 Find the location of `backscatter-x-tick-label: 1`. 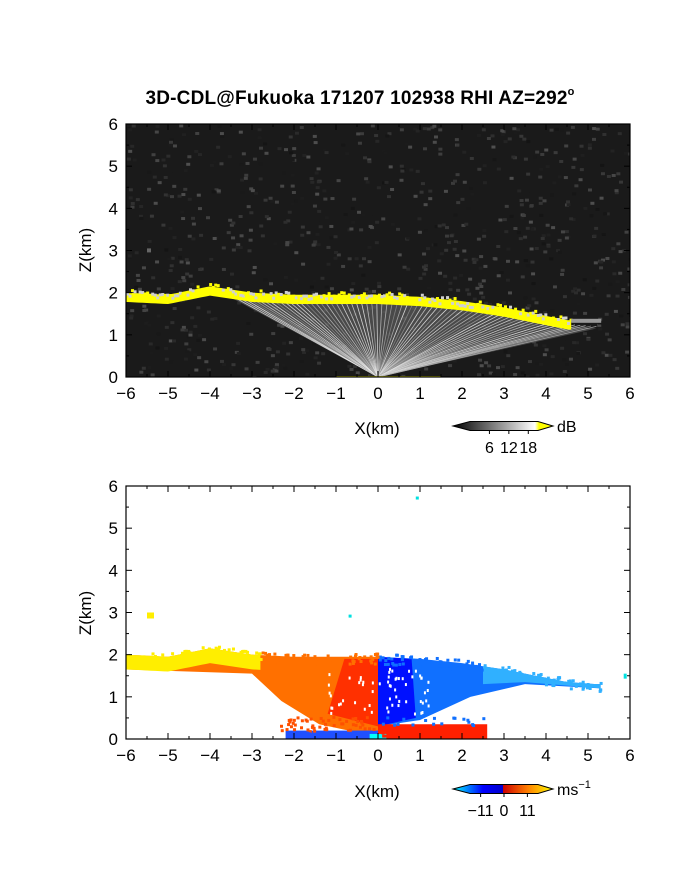

backscatter-x-tick-label: 1 is located at coordinates (419, 393).